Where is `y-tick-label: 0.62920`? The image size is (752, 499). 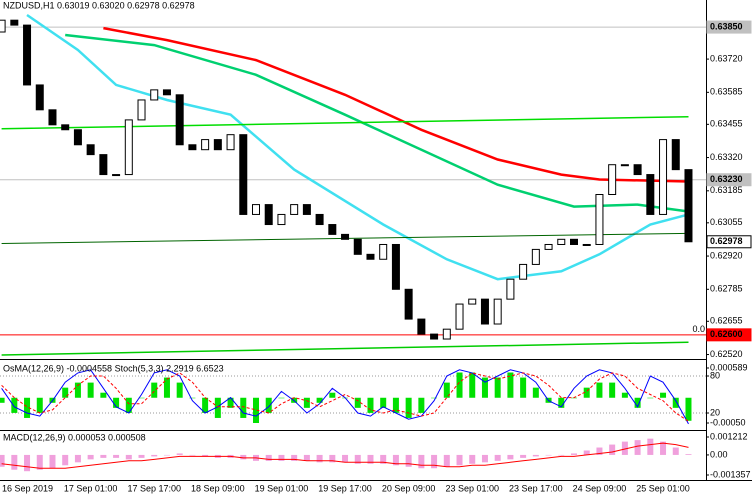
y-tick-label: 0.62920 is located at coordinates (726, 255).